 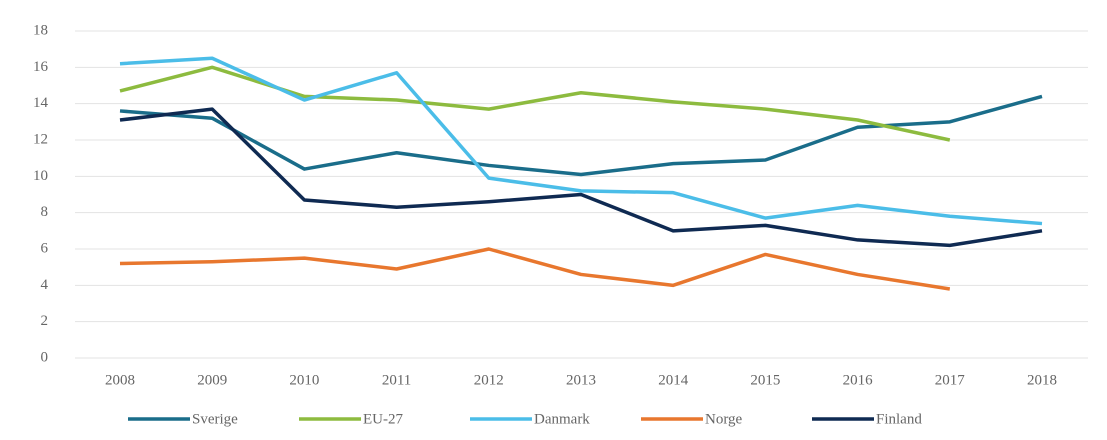 I want to click on y-tick-label: 10, so click(x=40, y=176).